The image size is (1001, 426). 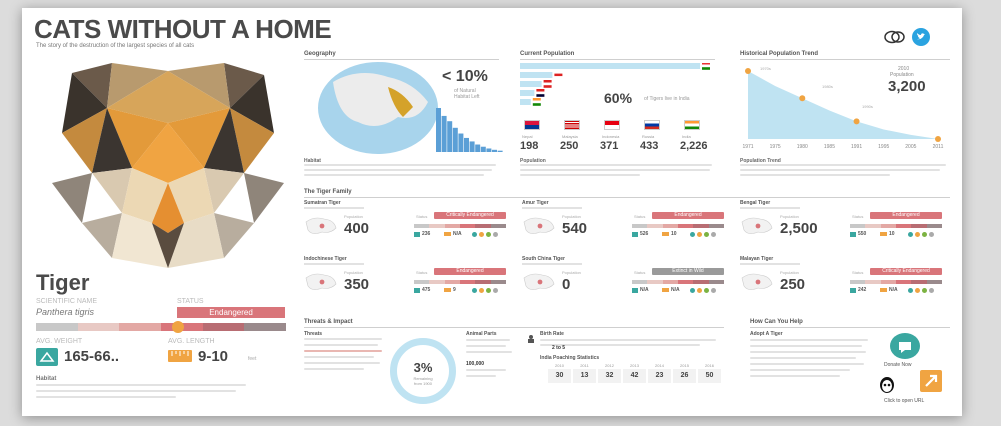 I want to click on poaching-year: 2013, so click(x=634, y=365).